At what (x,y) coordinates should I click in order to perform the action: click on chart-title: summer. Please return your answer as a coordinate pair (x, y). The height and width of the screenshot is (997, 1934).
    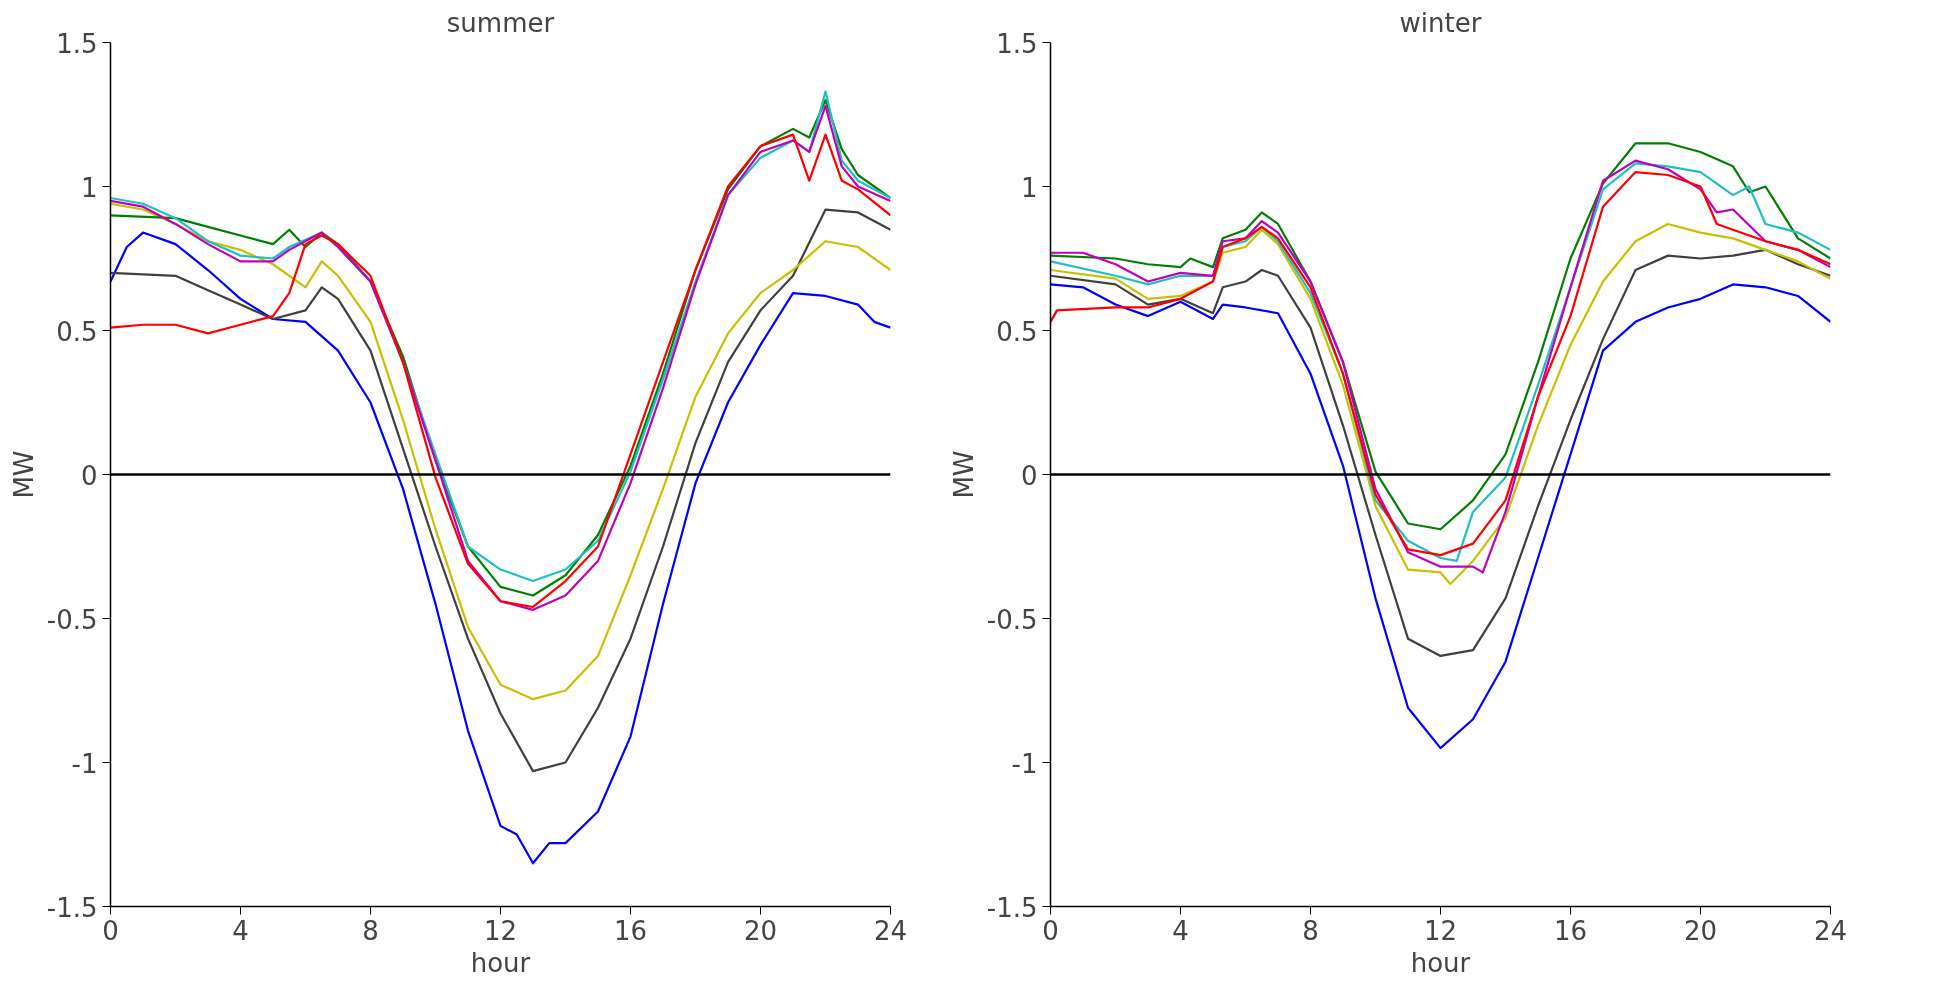
    Looking at the image, I should click on (500, 22).